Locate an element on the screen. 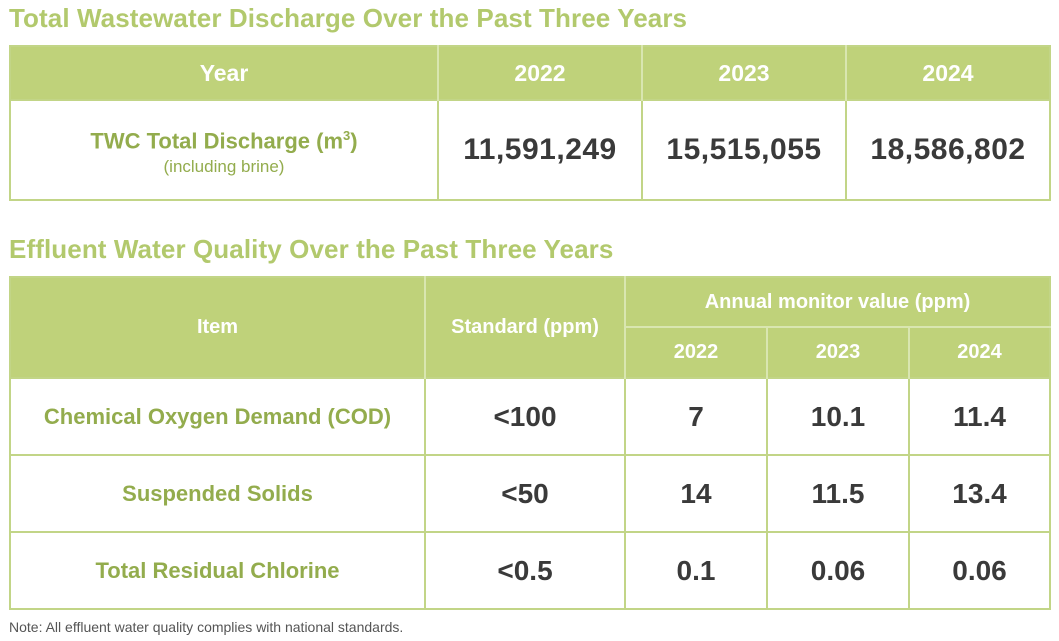 Image resolution: width=1059 pixels, height=641 pixels. standard-suspended-solids: <50 is located at coordinates (524, 493).